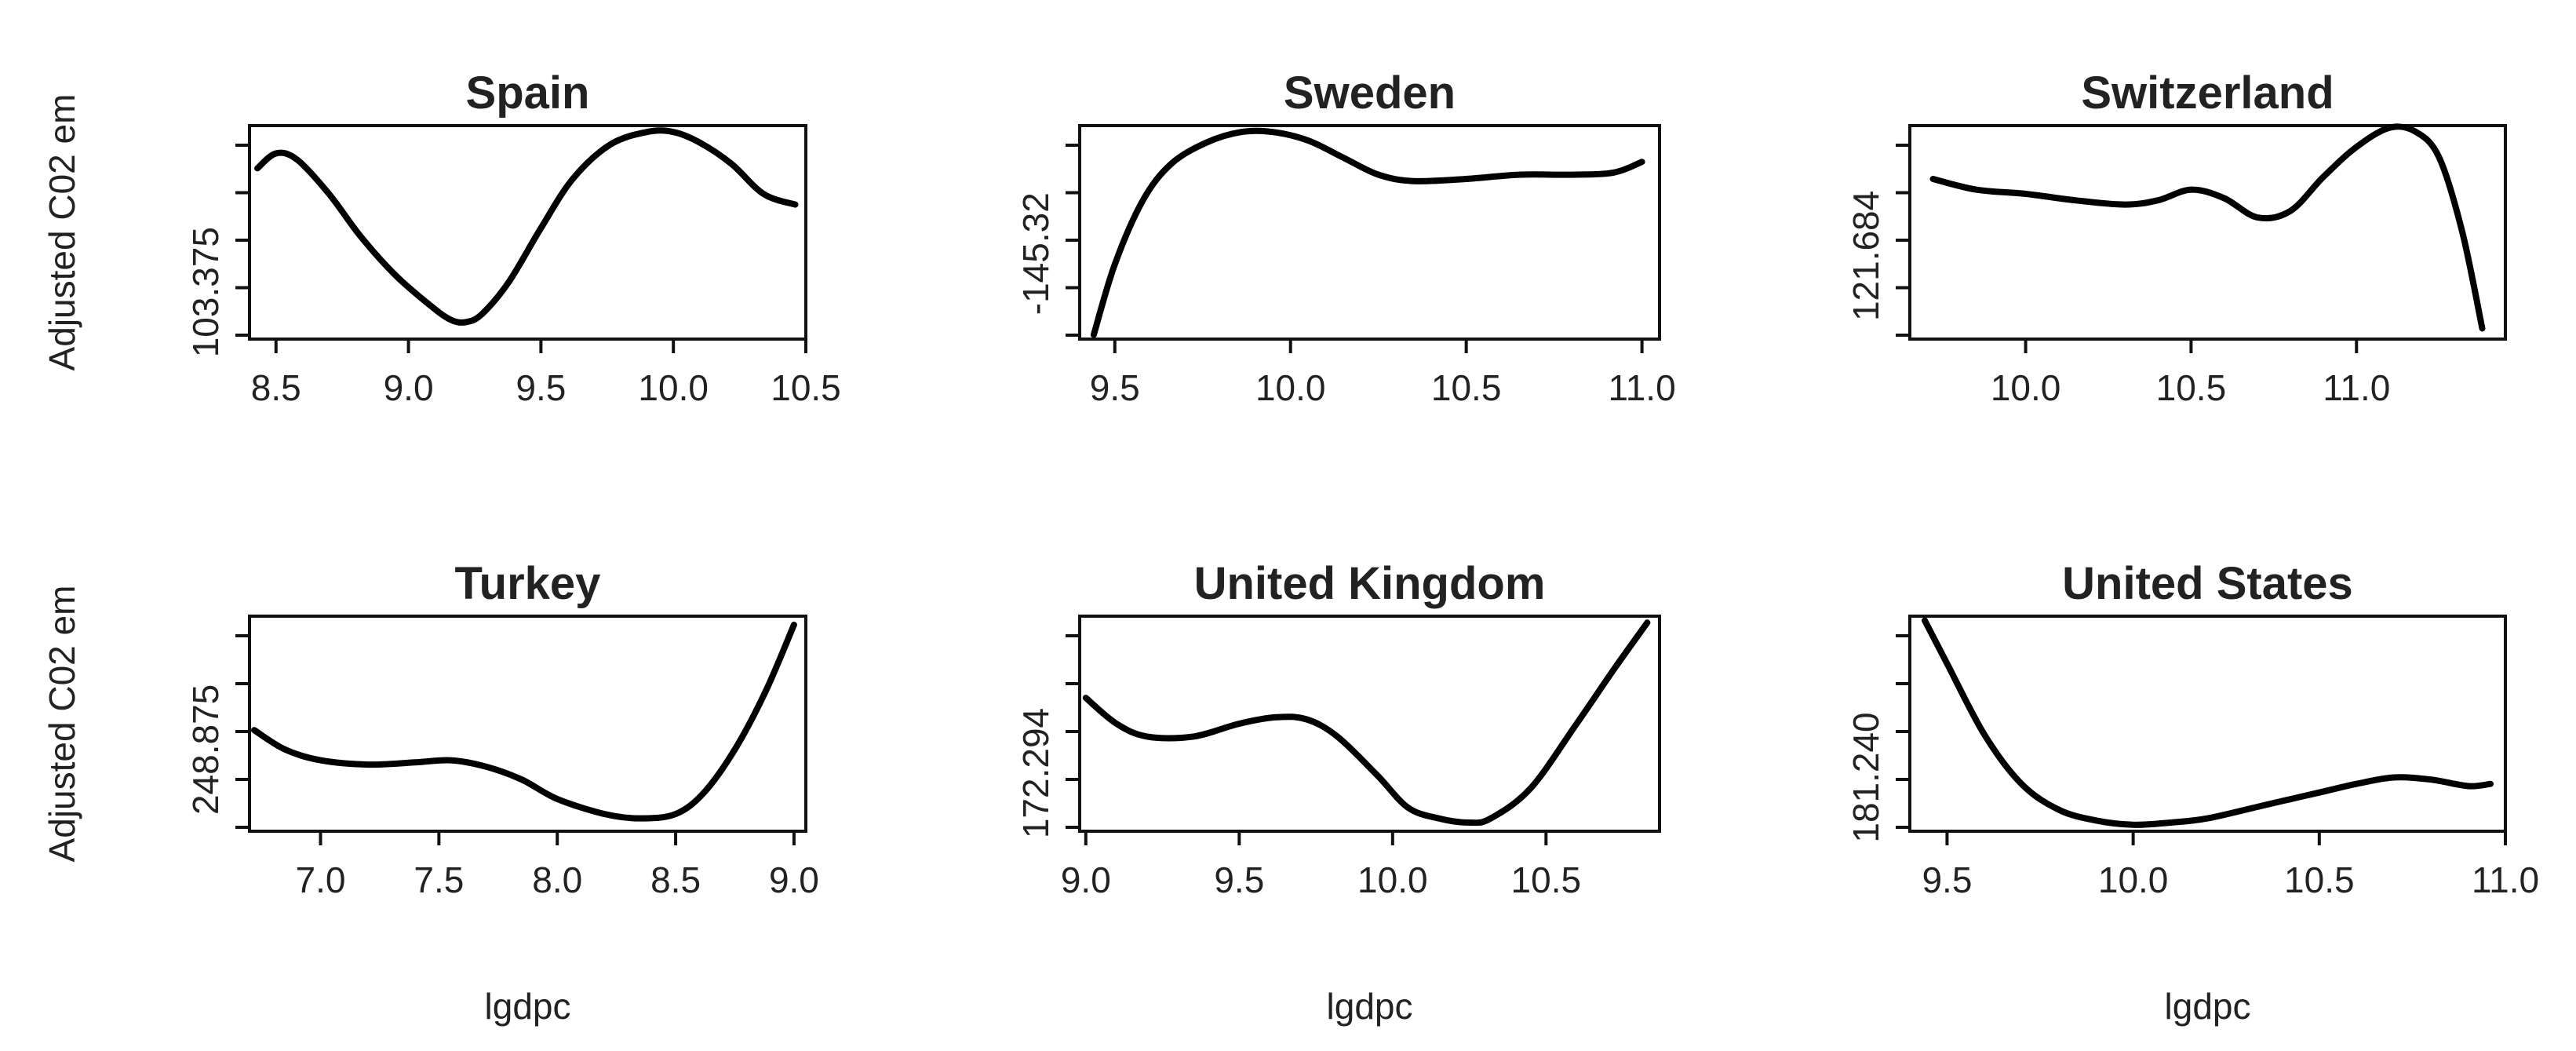 The width and height of the screenshot is (2576, 1051). I want to click on panel-title: United Kingdom, so click(1370, 583).